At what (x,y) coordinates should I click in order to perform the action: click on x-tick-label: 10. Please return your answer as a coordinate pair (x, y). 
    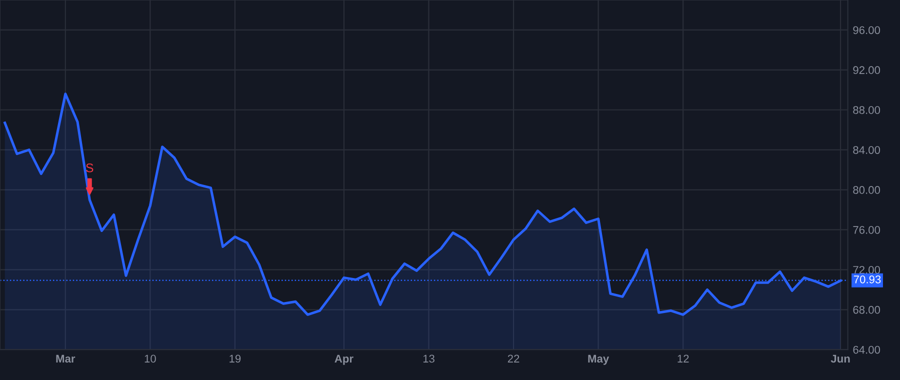
    Looking at the image, I should click on (150, 358).